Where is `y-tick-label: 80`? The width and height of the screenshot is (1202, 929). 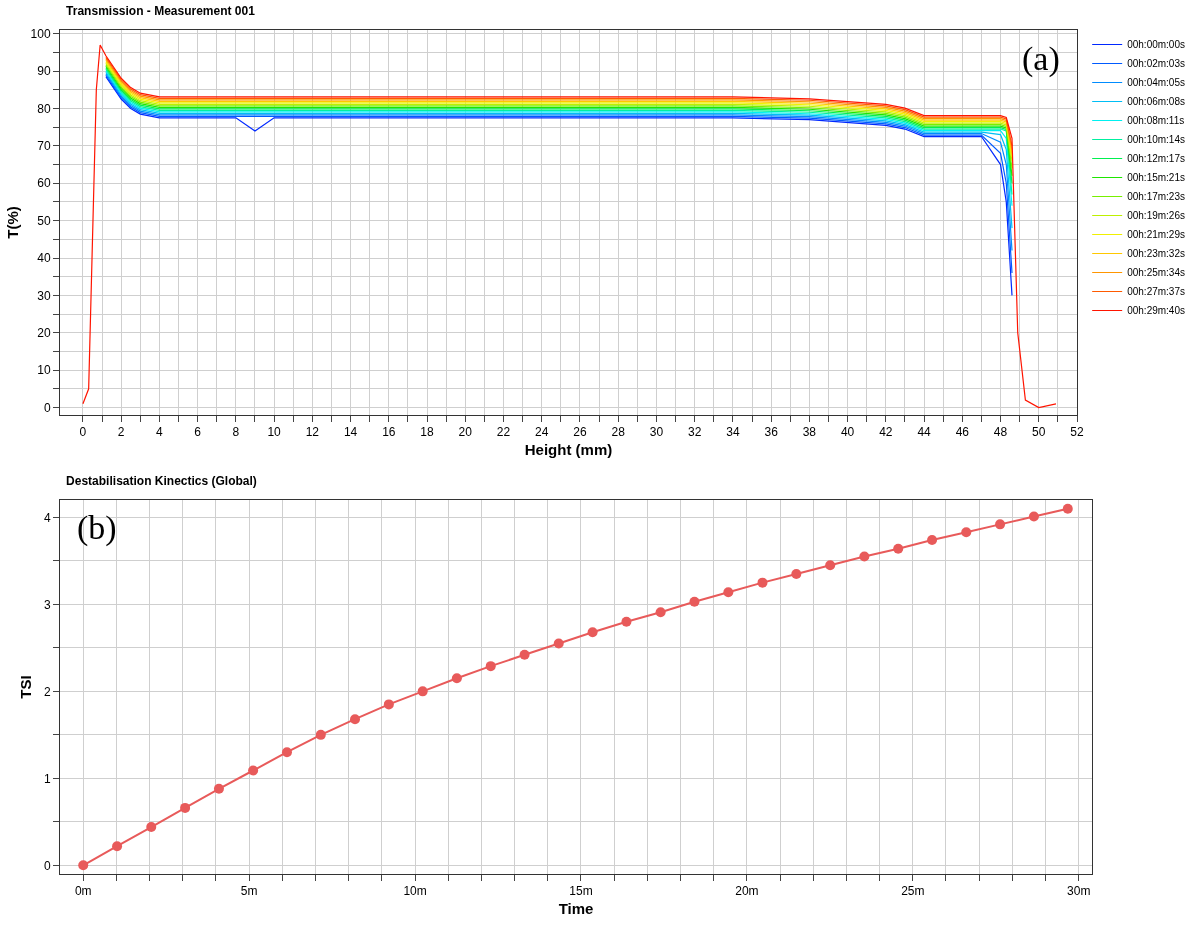 y-tick-label: 80 is located at coordinates (44, 108).